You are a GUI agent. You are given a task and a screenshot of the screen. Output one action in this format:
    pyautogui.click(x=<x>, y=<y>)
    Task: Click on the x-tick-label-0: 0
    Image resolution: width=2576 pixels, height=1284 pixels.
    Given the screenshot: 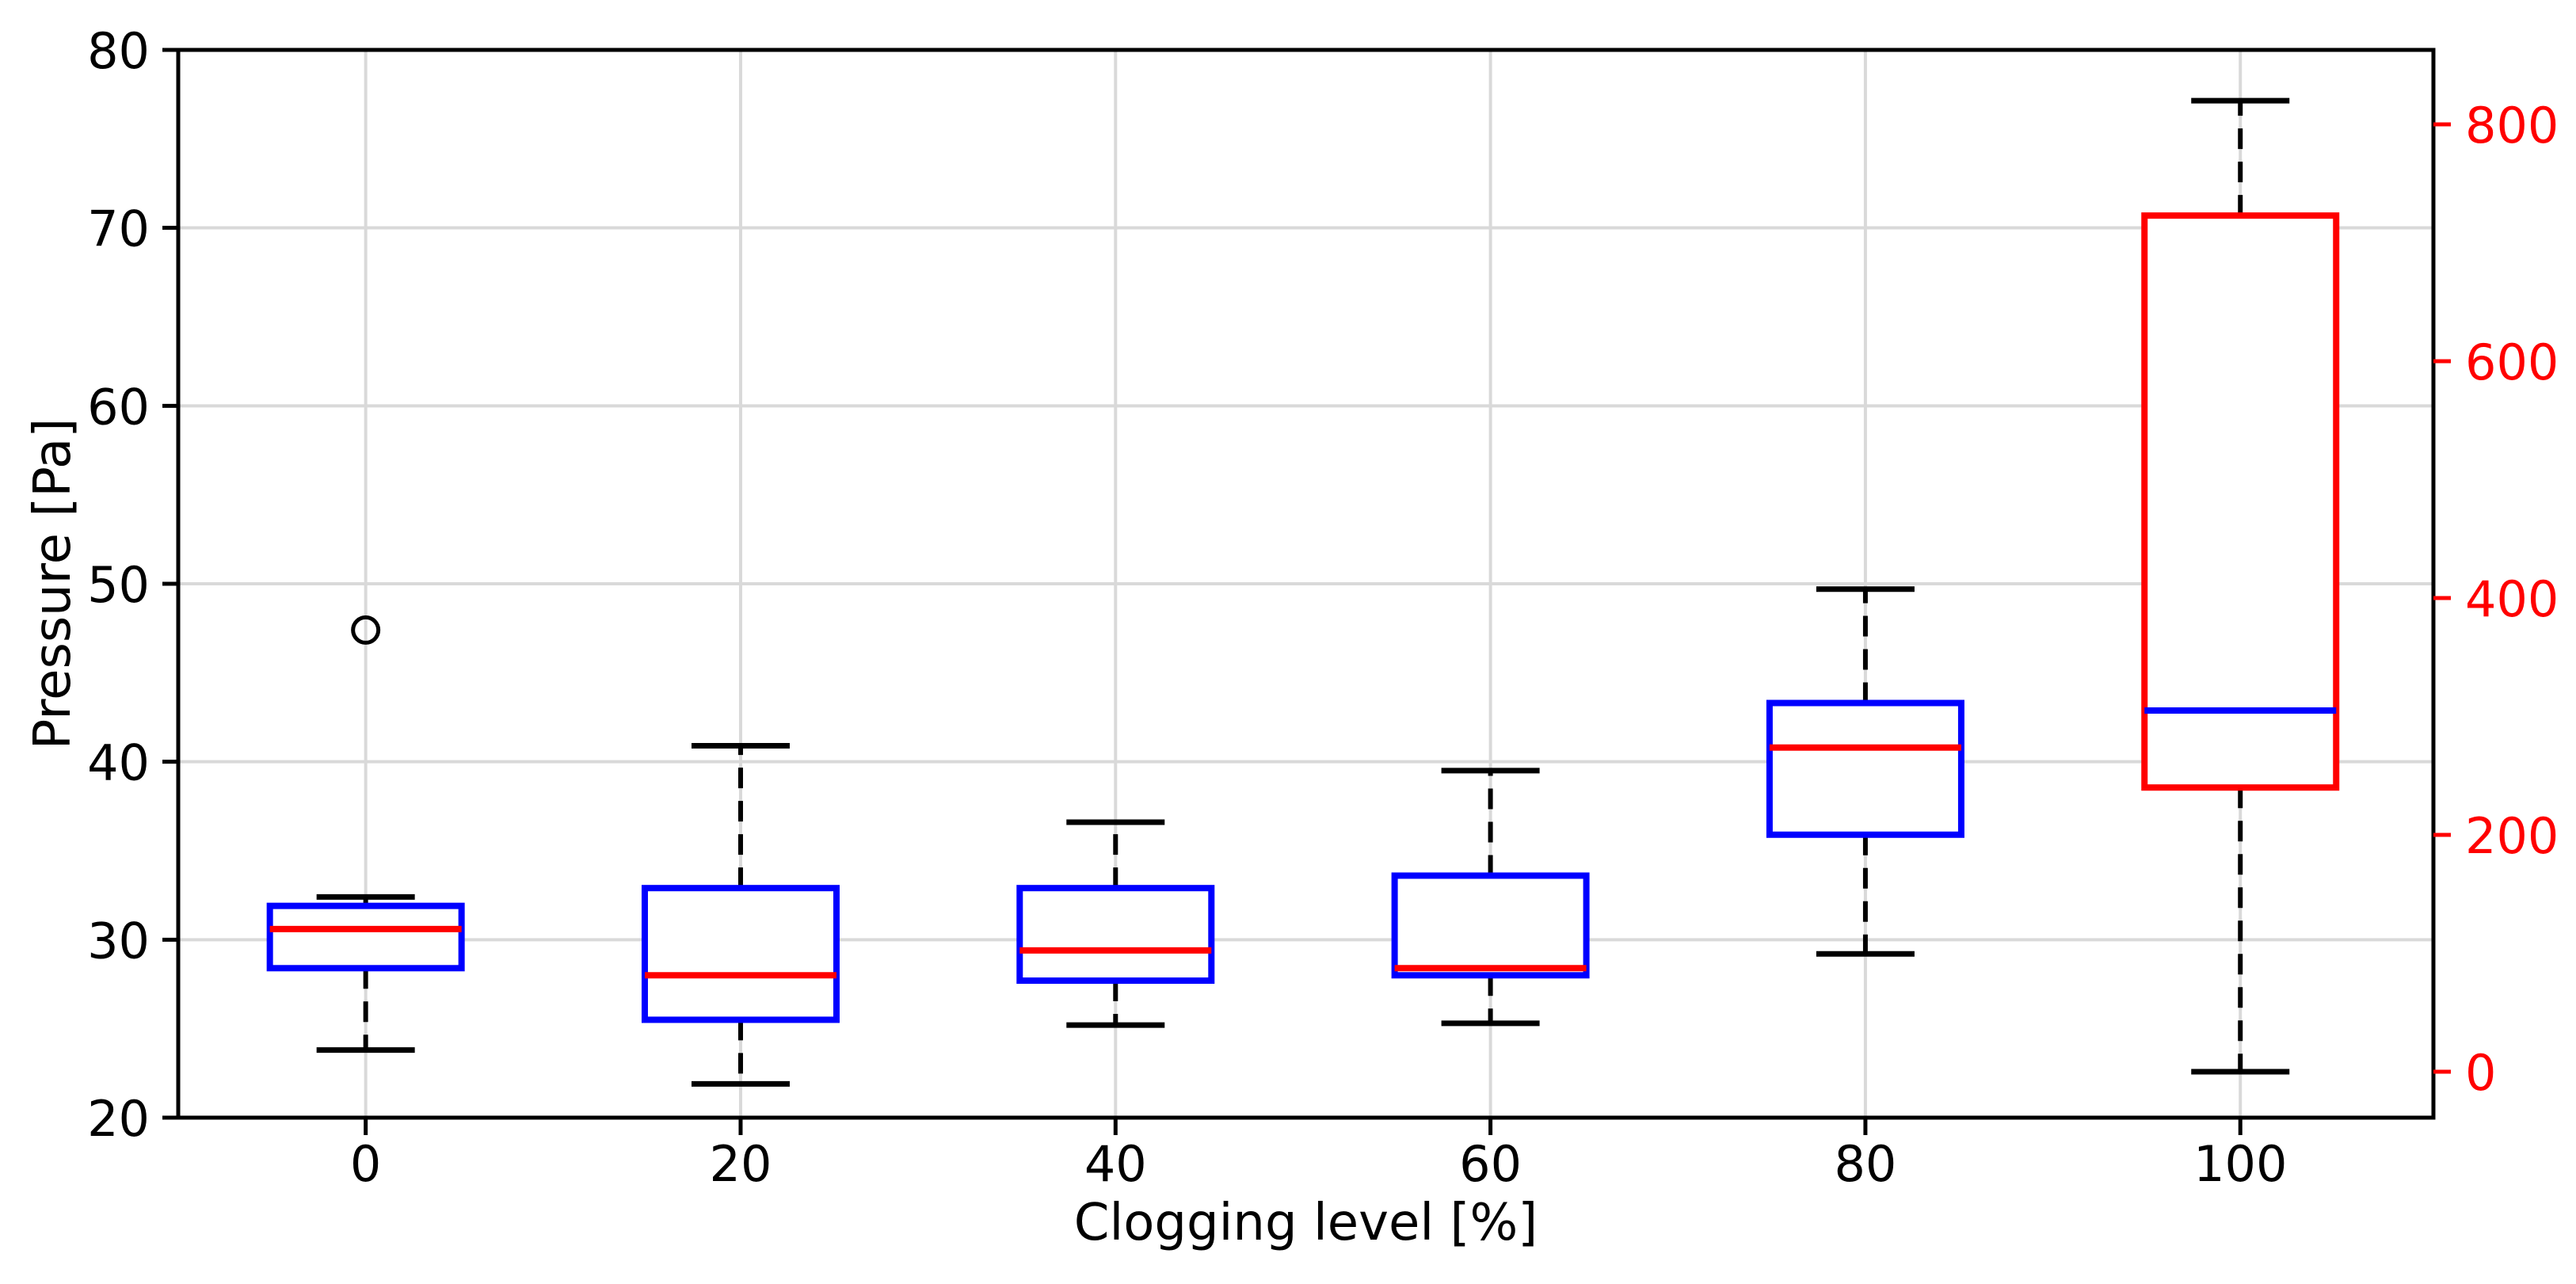 What is the action you would take?
    pyautogui.click(x=366, y=1164)
    